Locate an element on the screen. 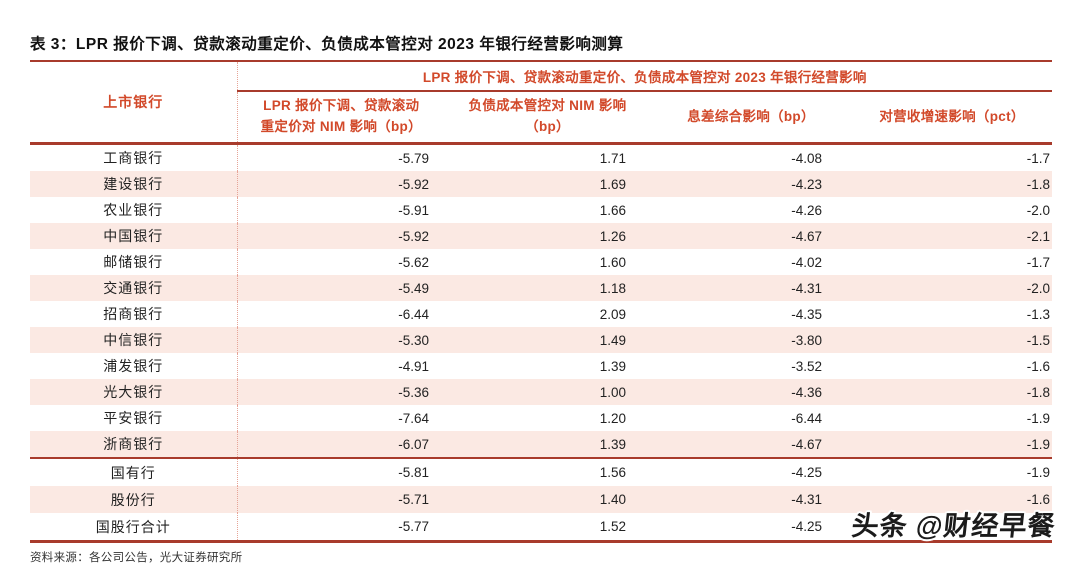 This screenshot has width=1080, height=565. bank-name: 股份行 is located at coordinates (134, 499).